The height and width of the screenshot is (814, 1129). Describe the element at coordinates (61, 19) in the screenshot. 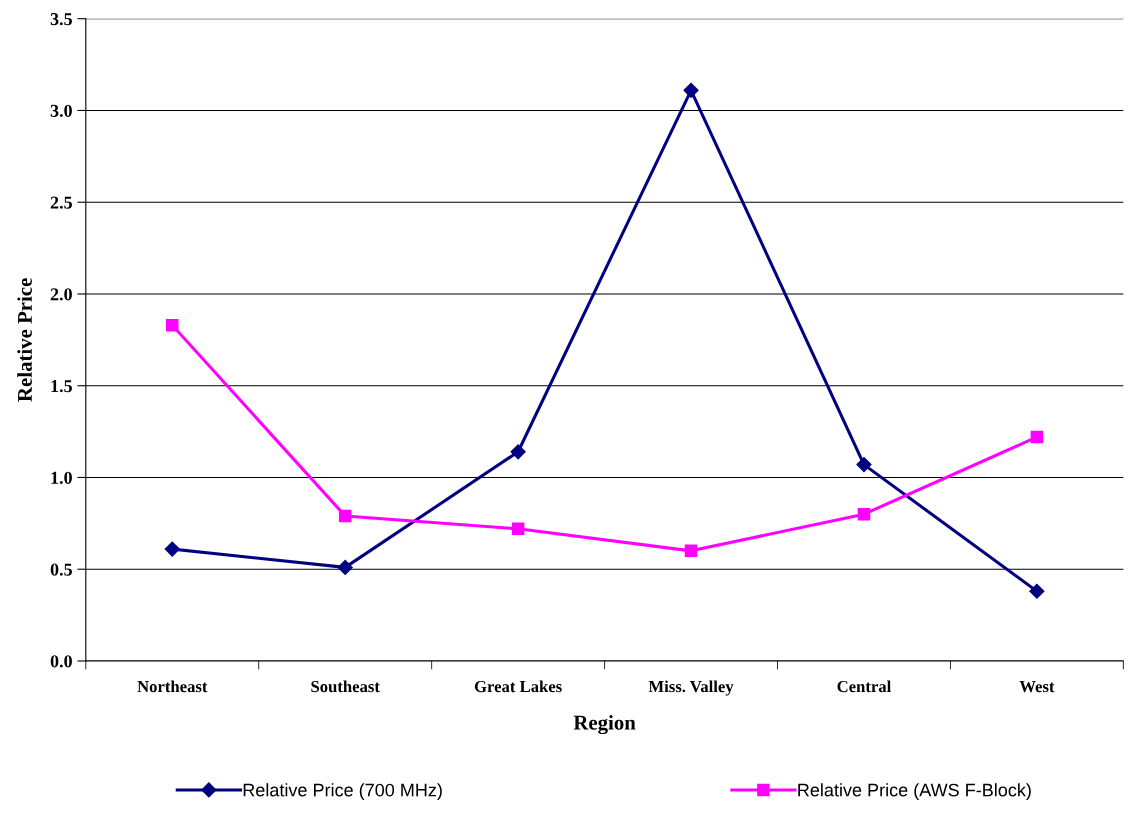

I see `y-tick-label: 3.5` at that location.